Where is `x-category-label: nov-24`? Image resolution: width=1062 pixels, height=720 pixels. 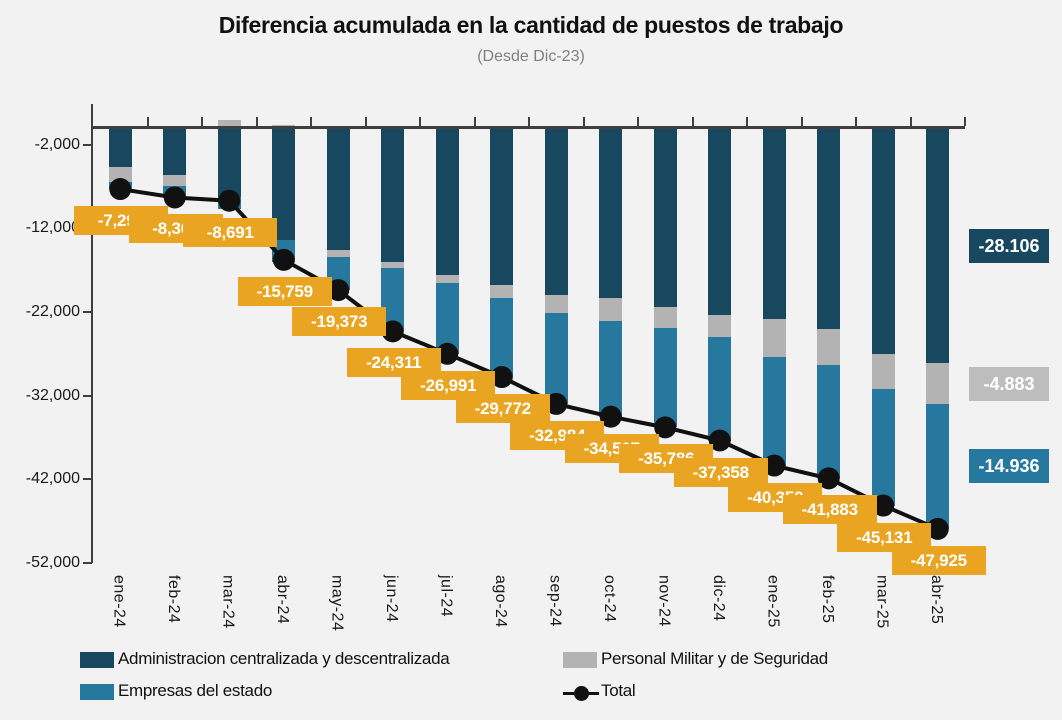 x-category-label: nov-24 is located at coordinates (664, 601).